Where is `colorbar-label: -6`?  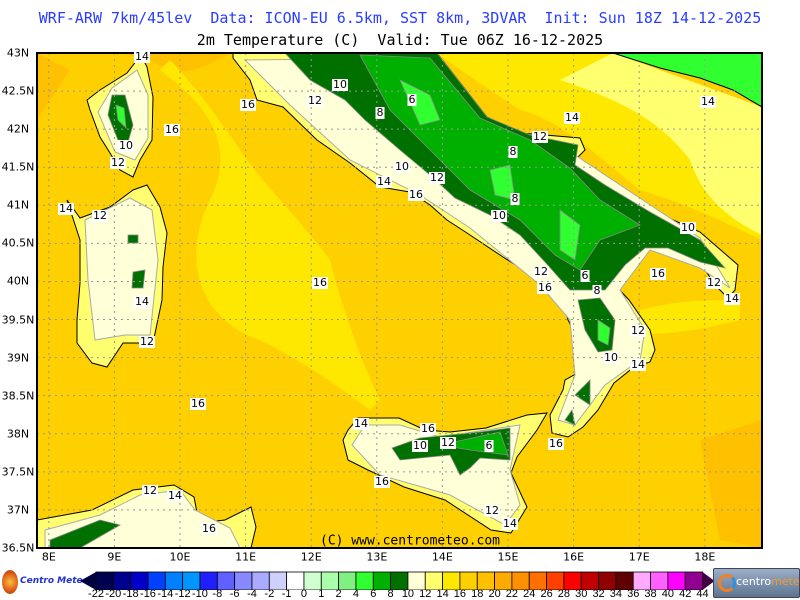
colorbar-label: -6 is located at coordinates (234, 594).